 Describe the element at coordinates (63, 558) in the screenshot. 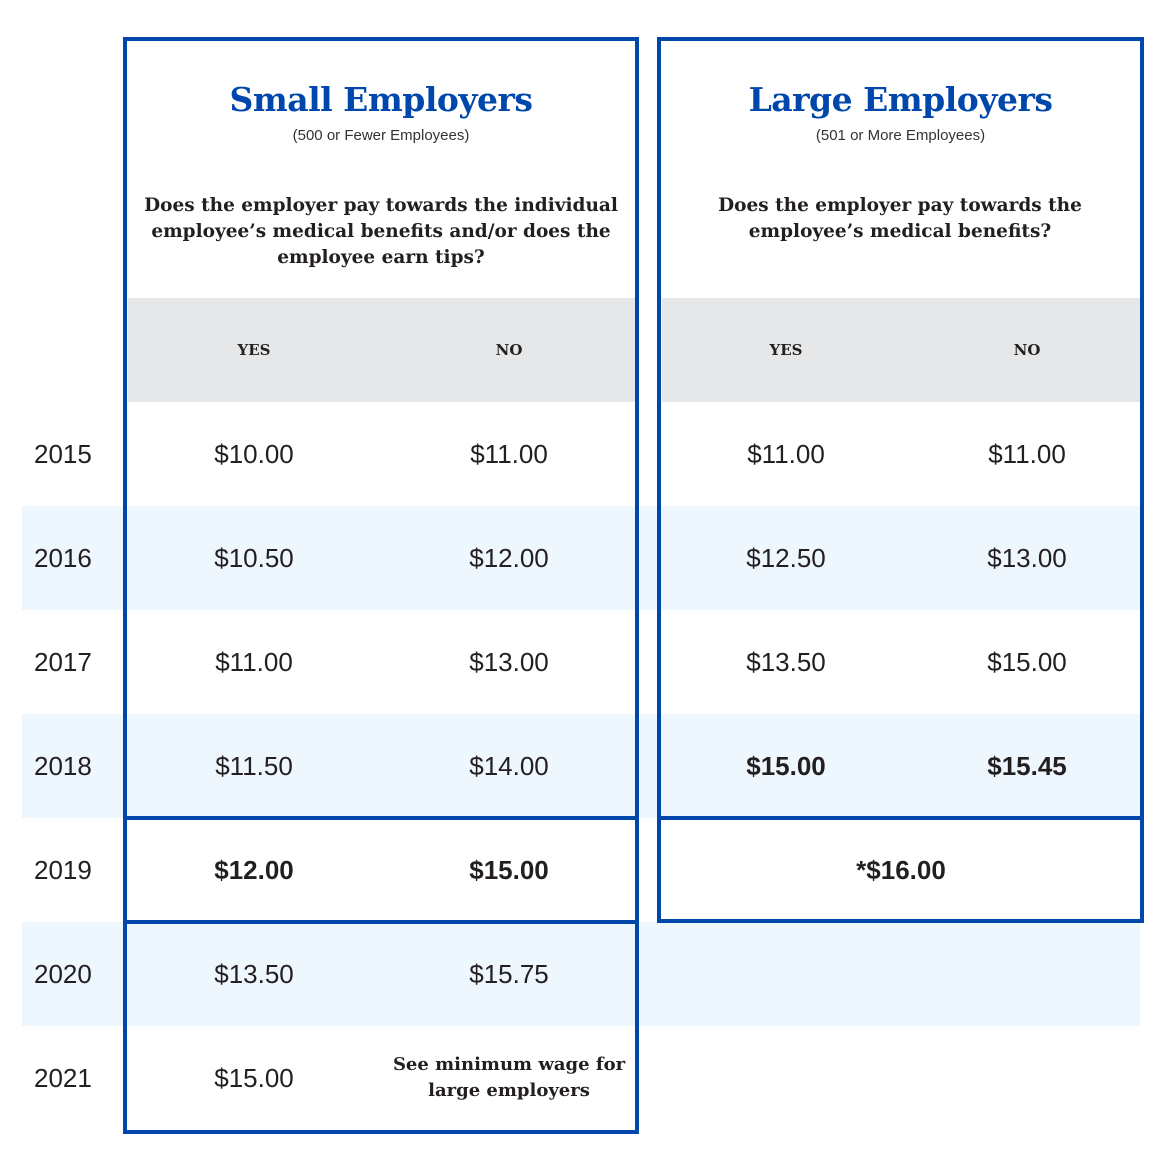

I see `year-label: 2016` at that location.